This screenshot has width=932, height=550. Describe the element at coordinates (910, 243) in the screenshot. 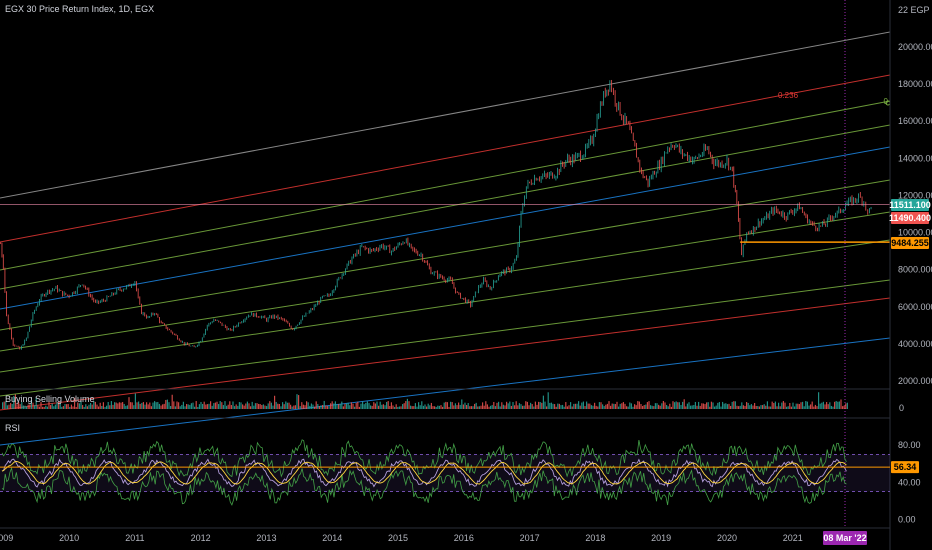

I see `price-tag-label: 9484.255` at that location.